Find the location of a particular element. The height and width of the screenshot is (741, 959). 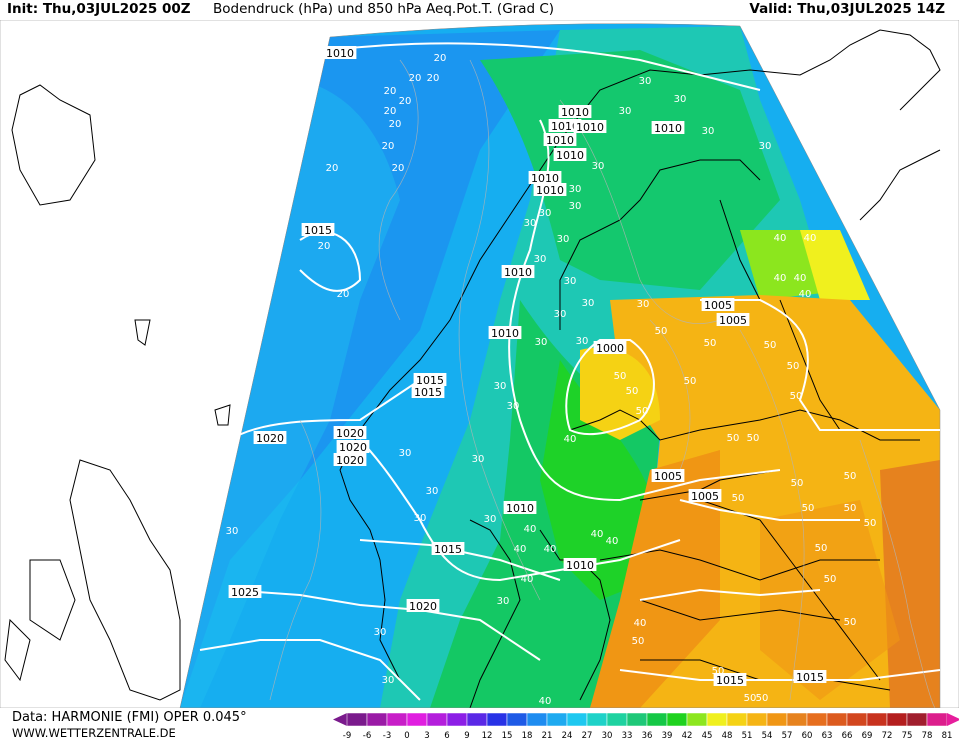

scale-tick-label: 54 is located at coordinates (767, 736).